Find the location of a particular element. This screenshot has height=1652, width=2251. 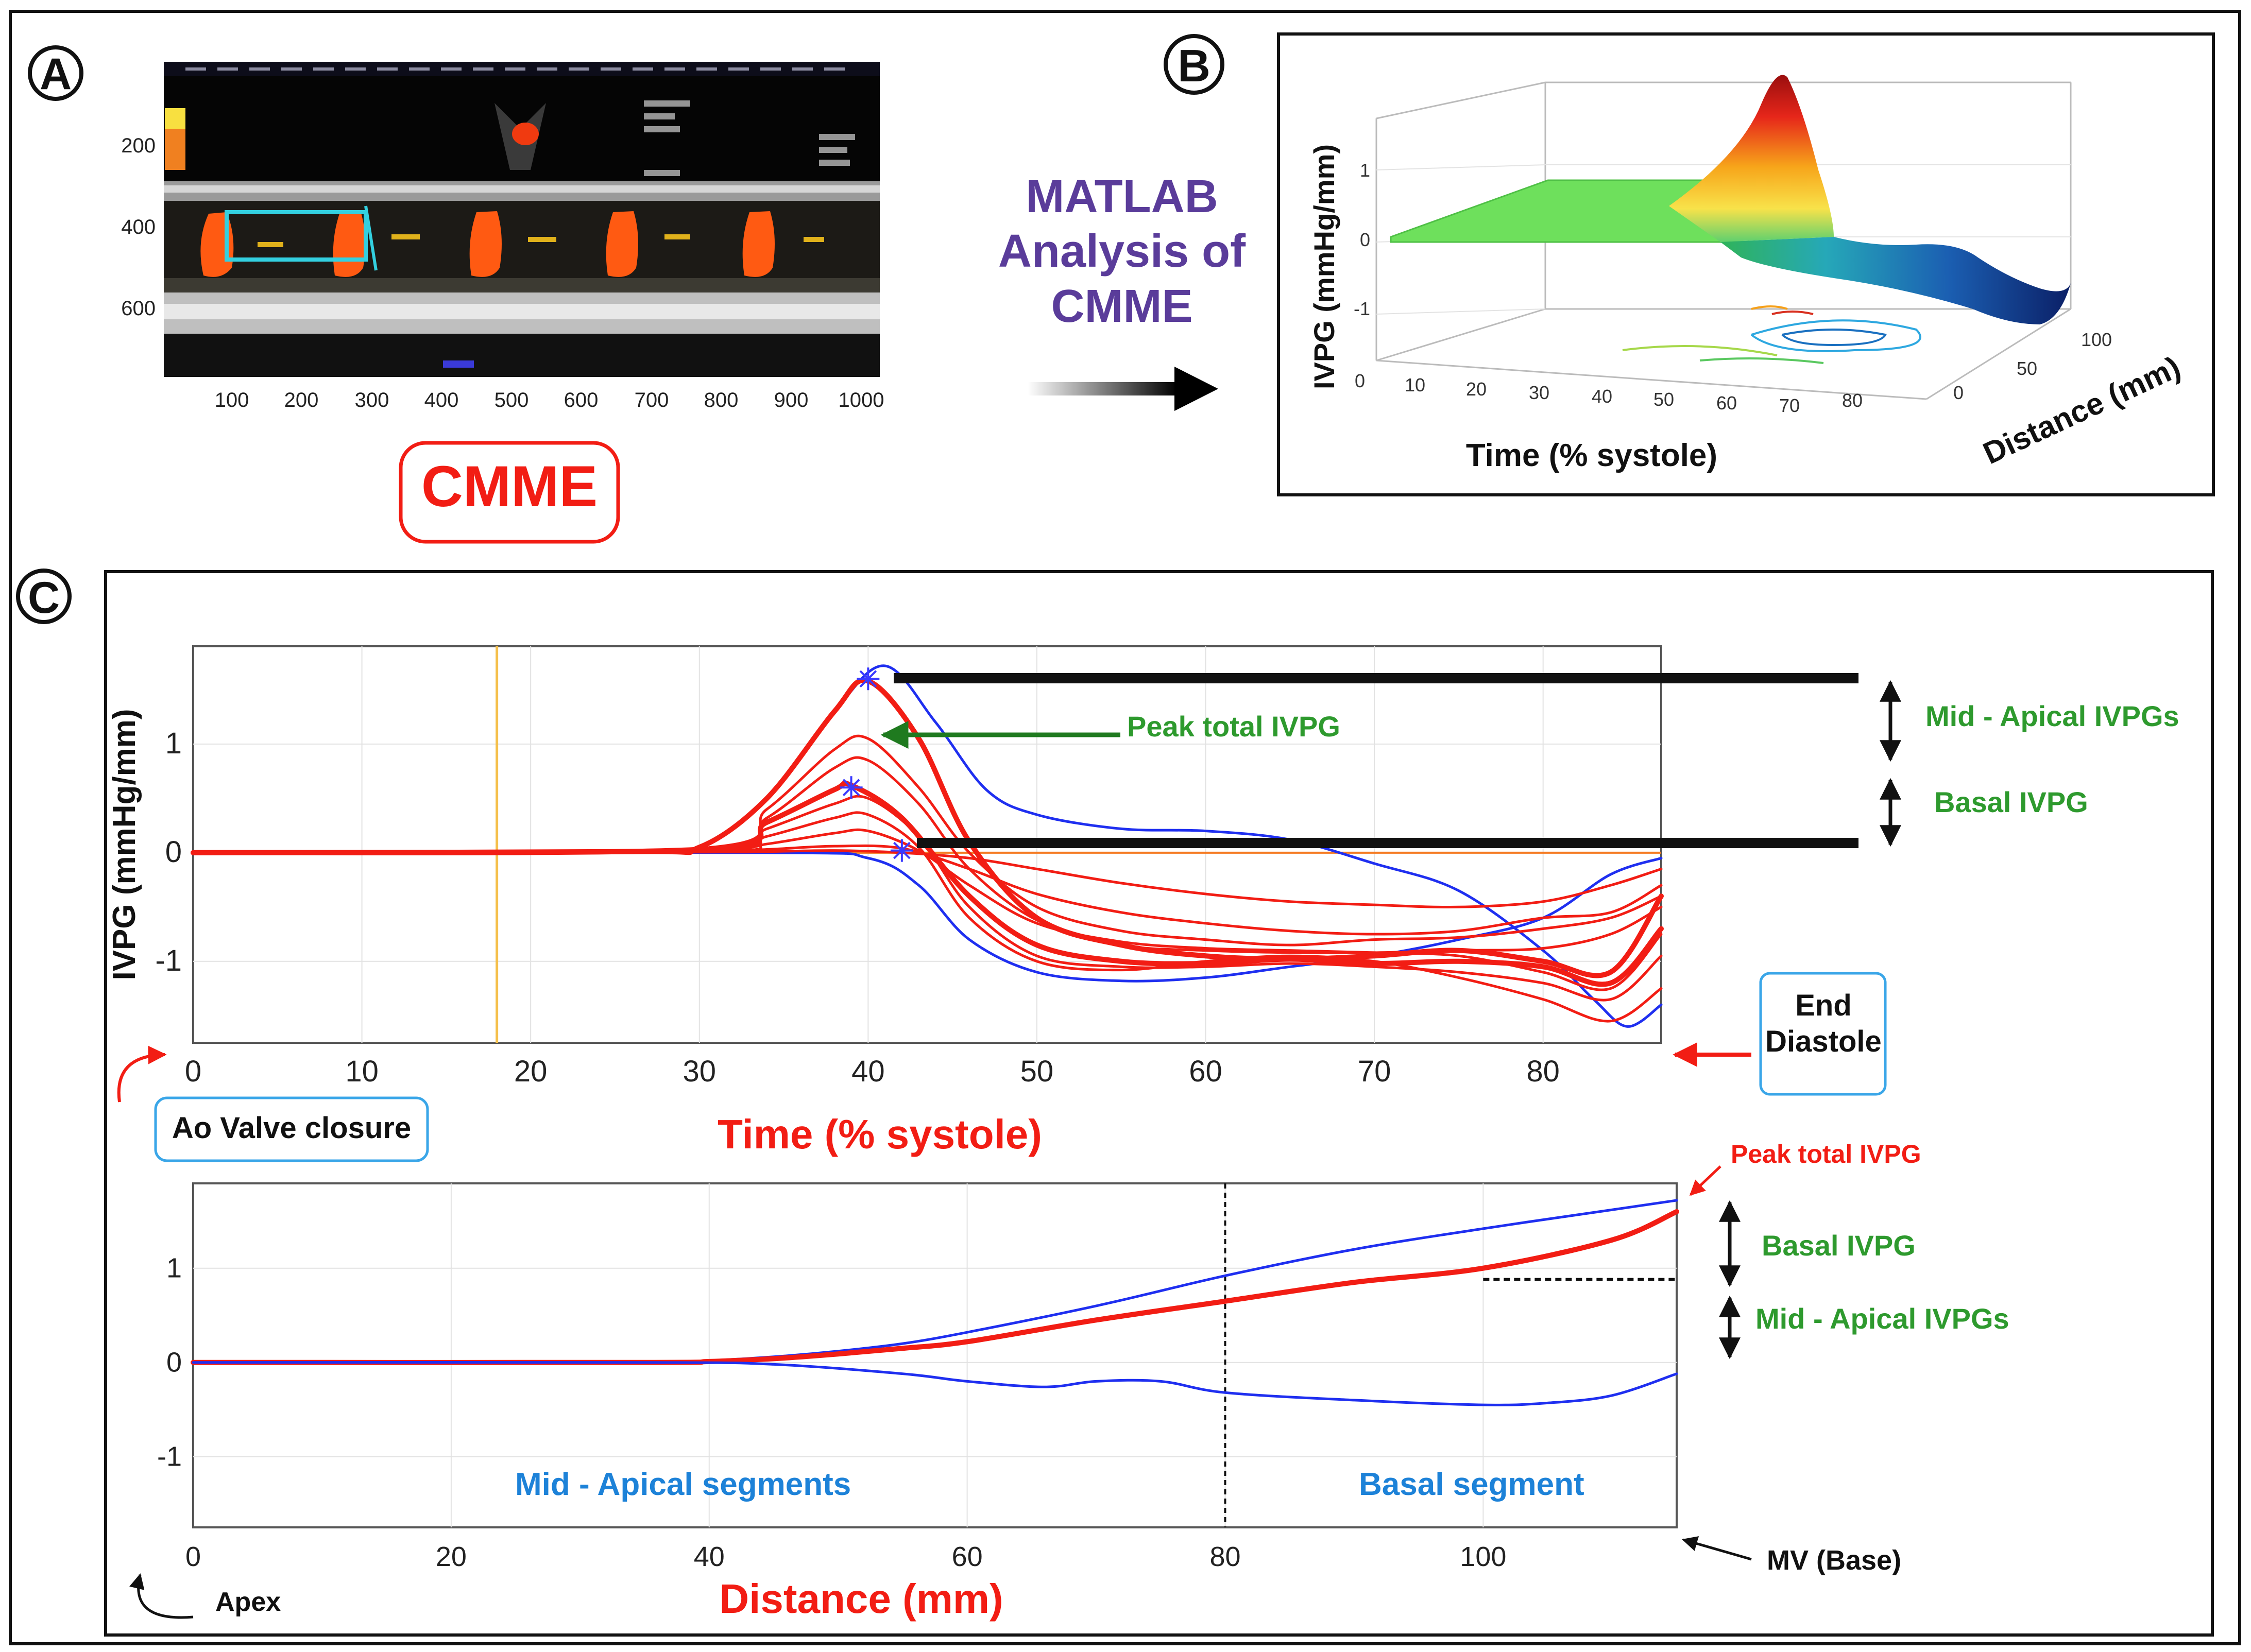

panel-b-x-tick: 50 is located at coordinates (1663, 399).